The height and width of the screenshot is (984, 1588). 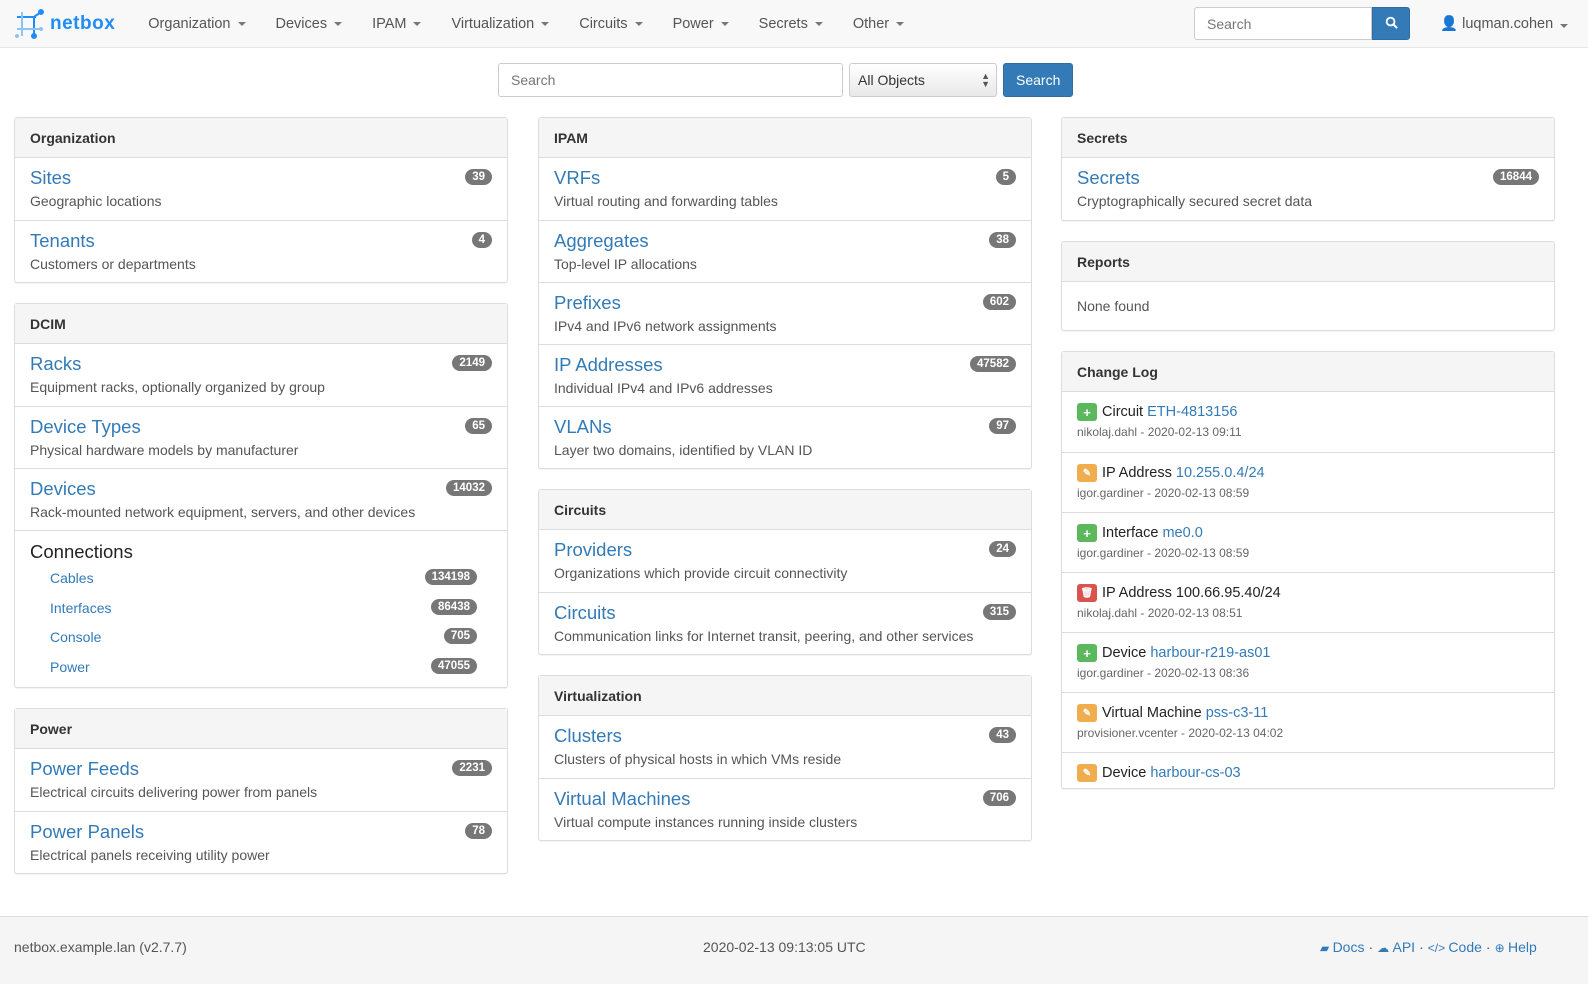 What do you see at coordinates (1228, 593) in the screenshot?
I see `object-name: 100.66.95.40/24` at bounding box center [1228, 593].